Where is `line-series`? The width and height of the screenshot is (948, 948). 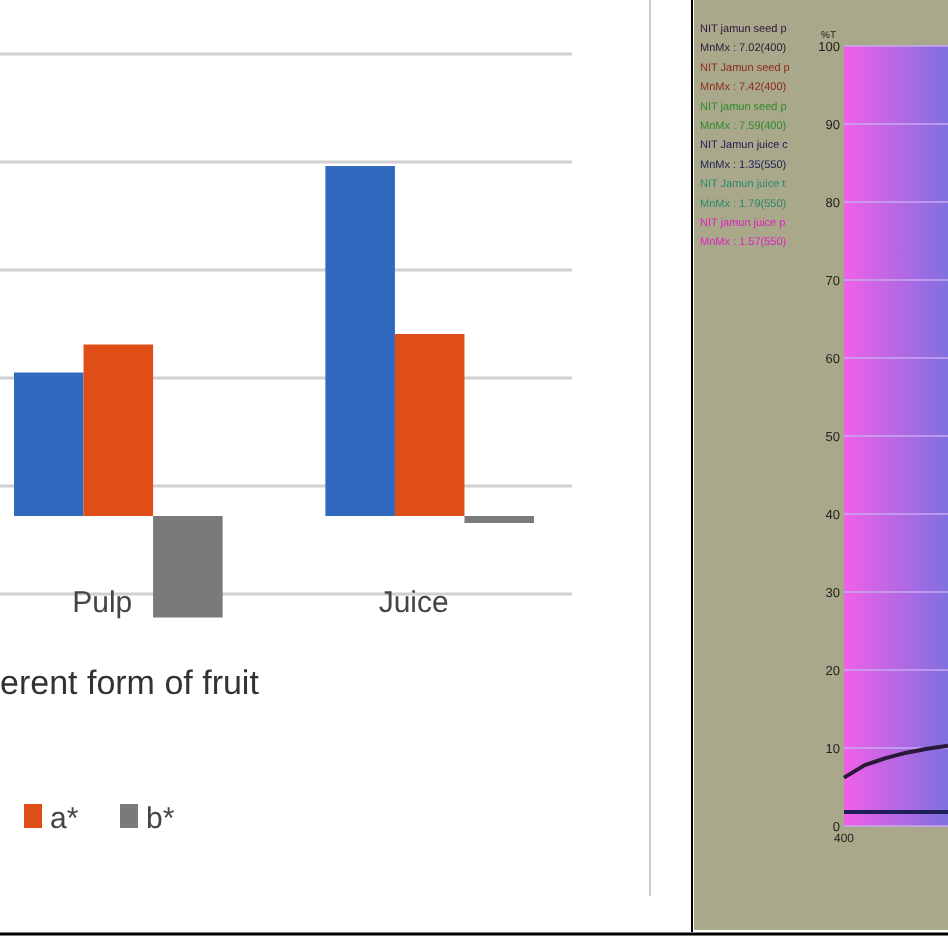
line-series is located at coordinates (895, 761).